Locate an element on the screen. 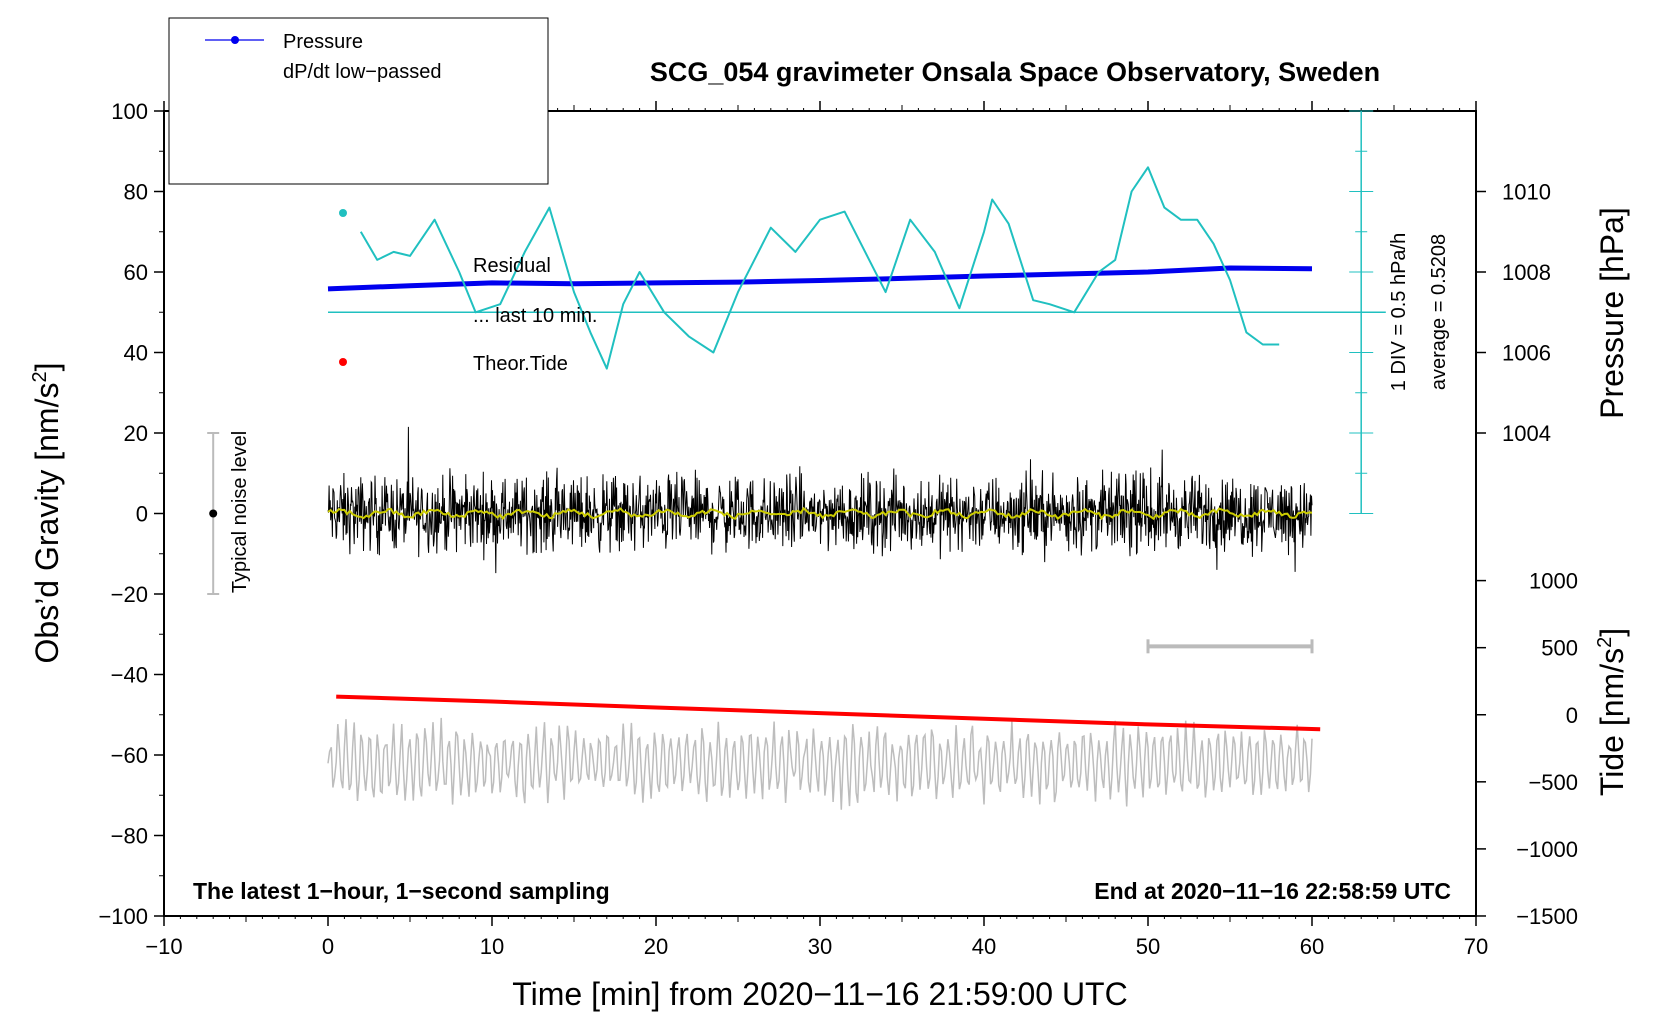 Image resolution: width=1660 pixels, height=1020 pixels. series-residual is located at coordinates (820, 500).